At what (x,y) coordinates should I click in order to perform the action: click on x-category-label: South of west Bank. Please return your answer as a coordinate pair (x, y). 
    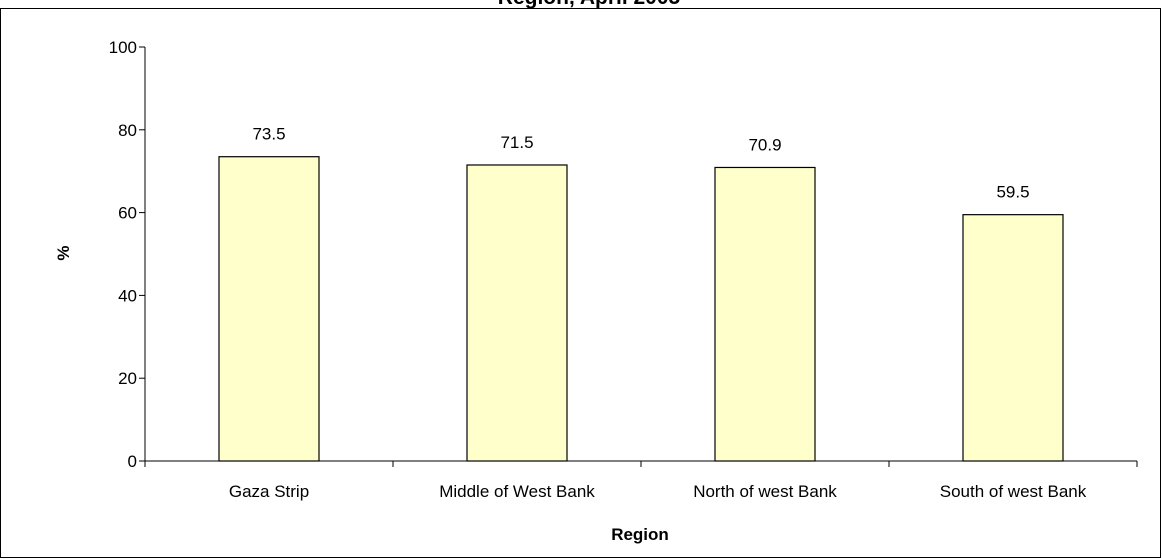
    Looking at the image, I should click on (1013, 491).